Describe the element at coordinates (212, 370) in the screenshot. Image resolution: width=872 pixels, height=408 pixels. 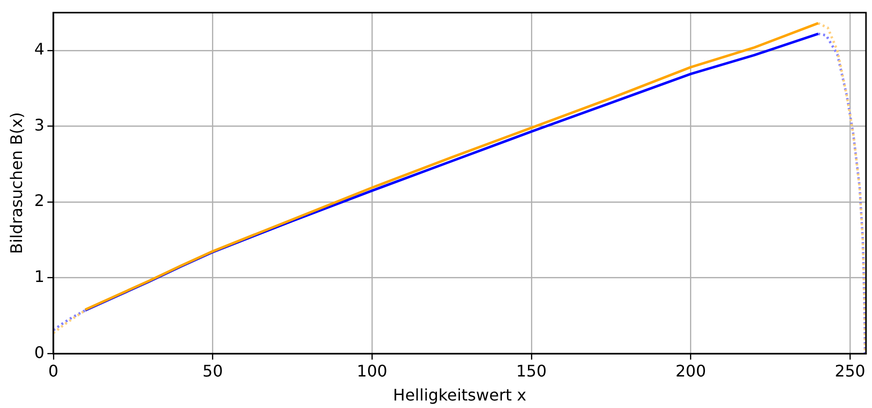
I see `x-tick-label: 50` at that location.